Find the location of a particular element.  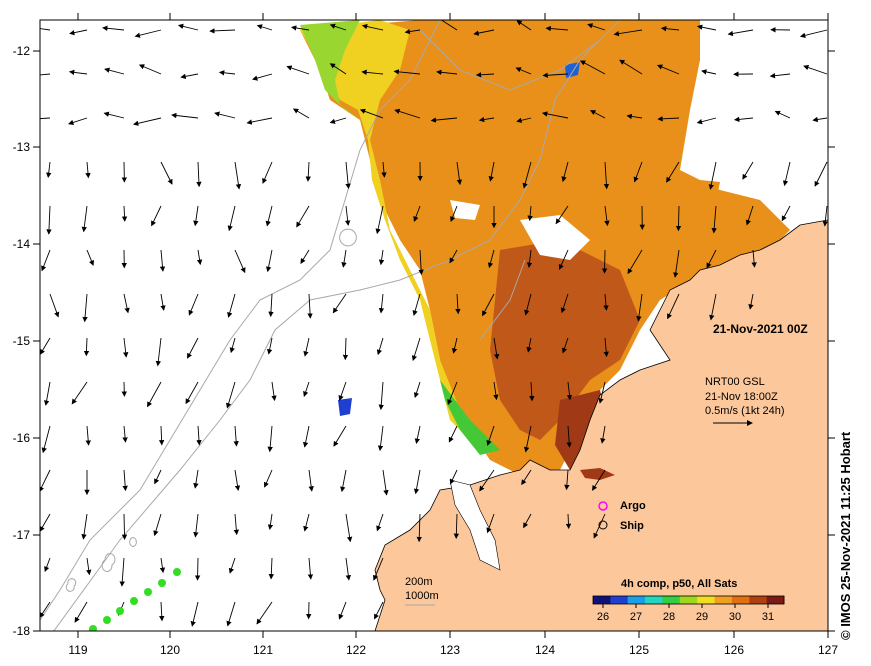

colorbar-tick-label: 31 is located at coordinates (768, 617).